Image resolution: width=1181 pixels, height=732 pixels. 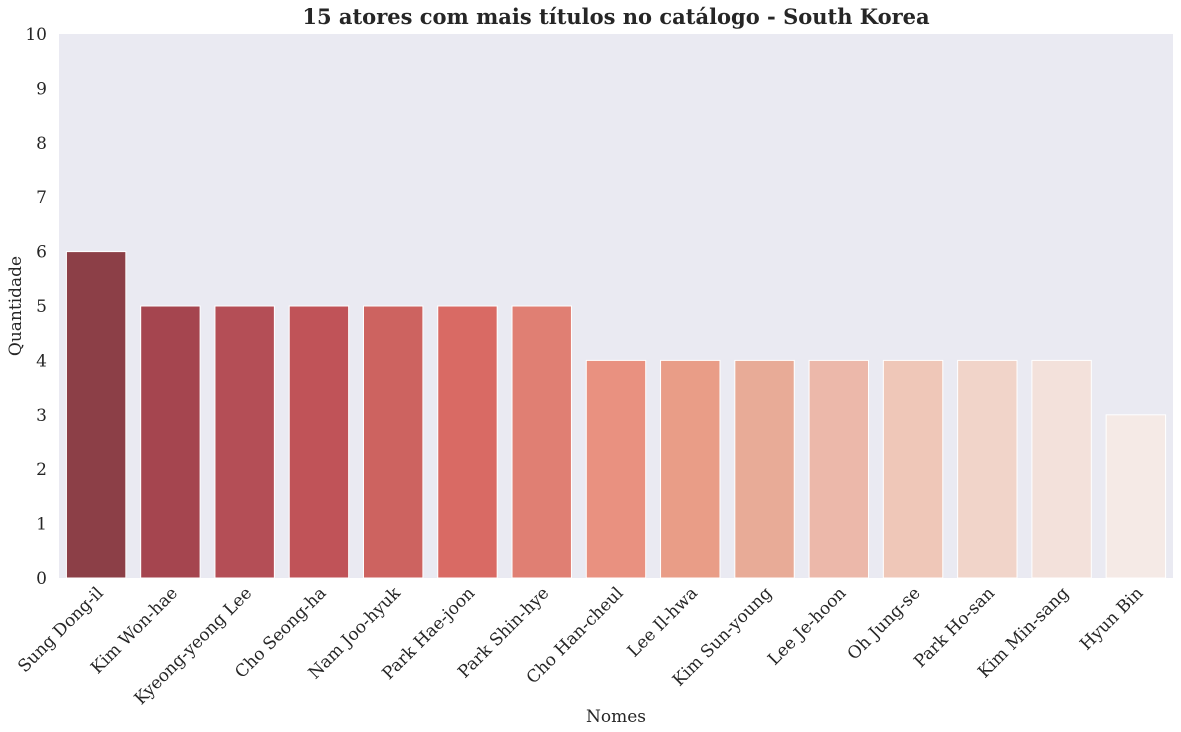 I want to click on bar-cho-han-cheul, so click(x=616, y=469).